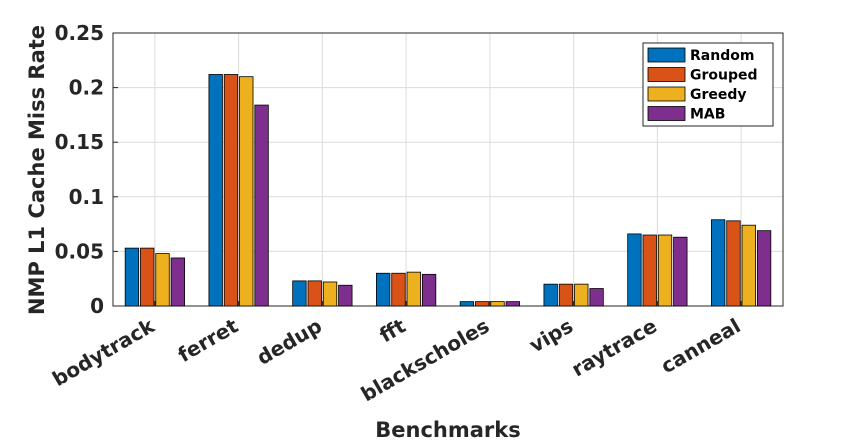 This screenshot has height=443, width=866. What do you see at coordinates (596, 297) in the screenshot?
I see `bar-mab-vips` at bounding box center [596, 297].